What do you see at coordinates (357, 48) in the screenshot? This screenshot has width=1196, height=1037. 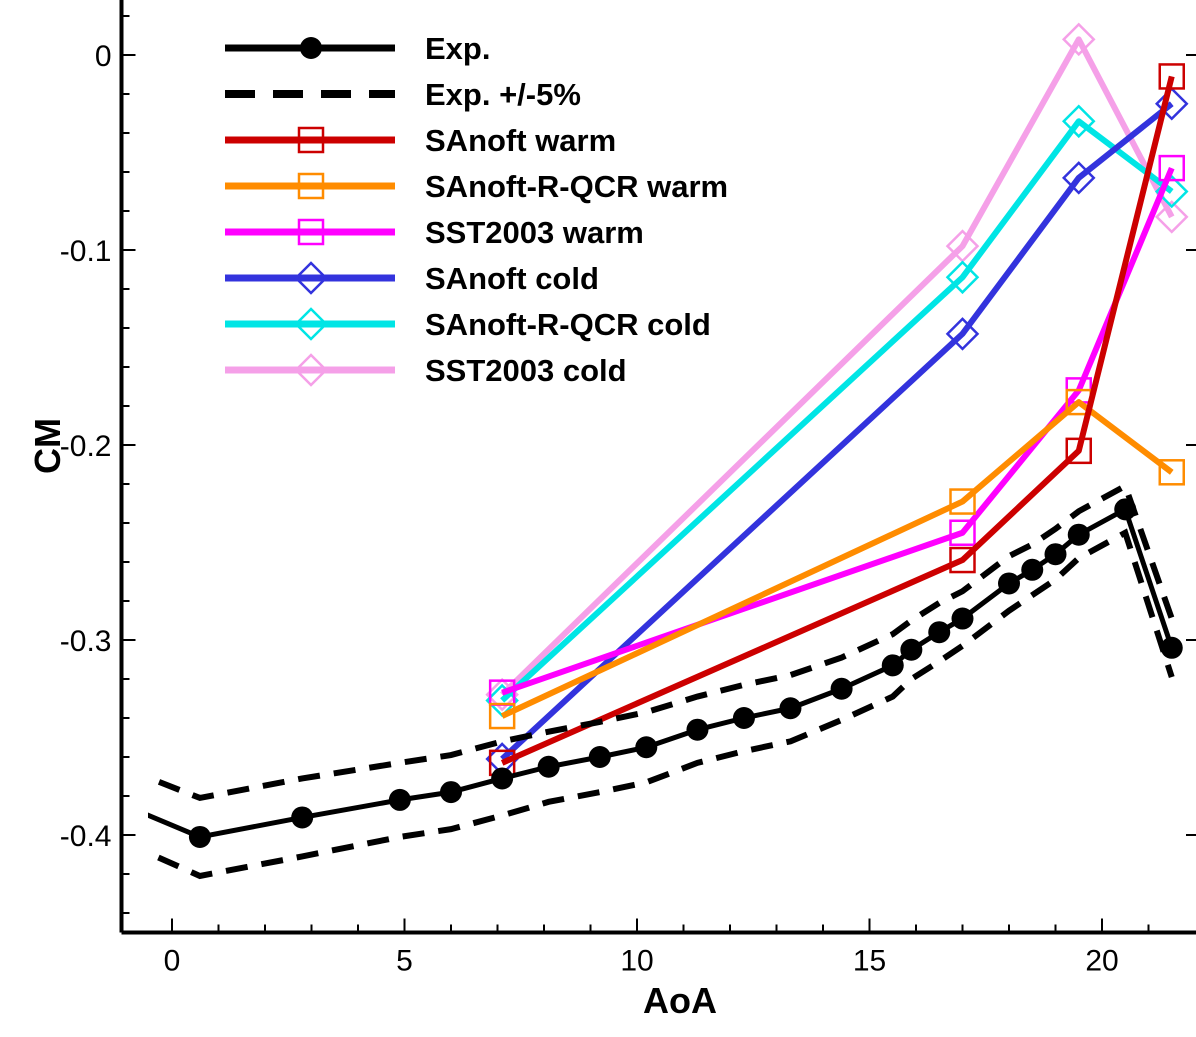 I see `legend-entry-exp: Exp.` at bounding box center [357, 48].